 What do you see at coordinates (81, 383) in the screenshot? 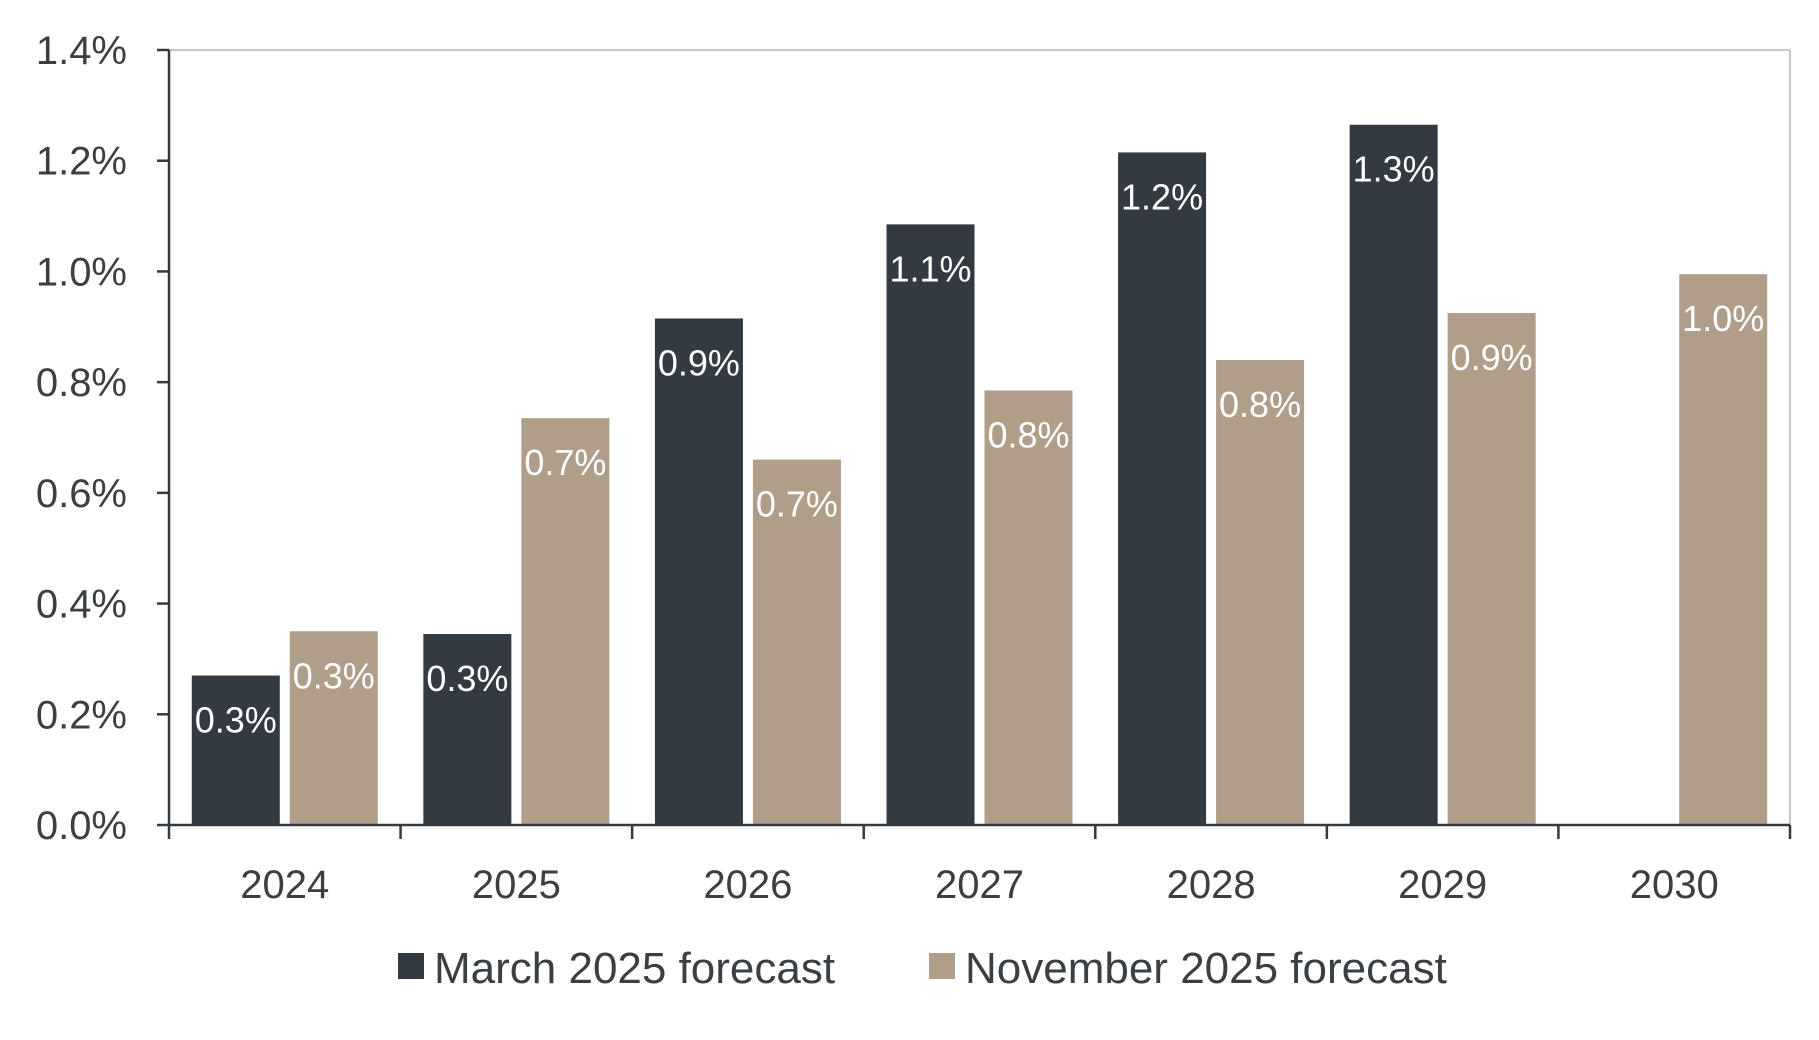
I see `y-tick-label: 0.8%` at bounding box center [81, 383].